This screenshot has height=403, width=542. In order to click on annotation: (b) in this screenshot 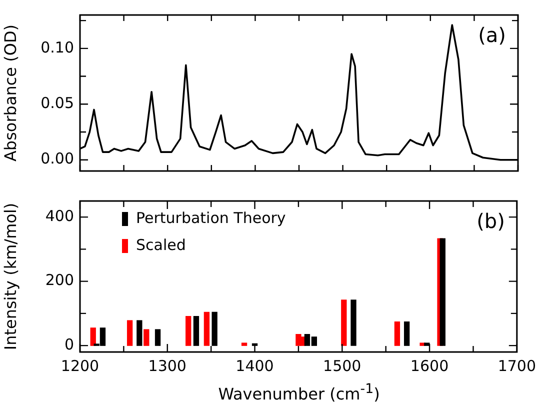, I will do `click(490, 221)`.